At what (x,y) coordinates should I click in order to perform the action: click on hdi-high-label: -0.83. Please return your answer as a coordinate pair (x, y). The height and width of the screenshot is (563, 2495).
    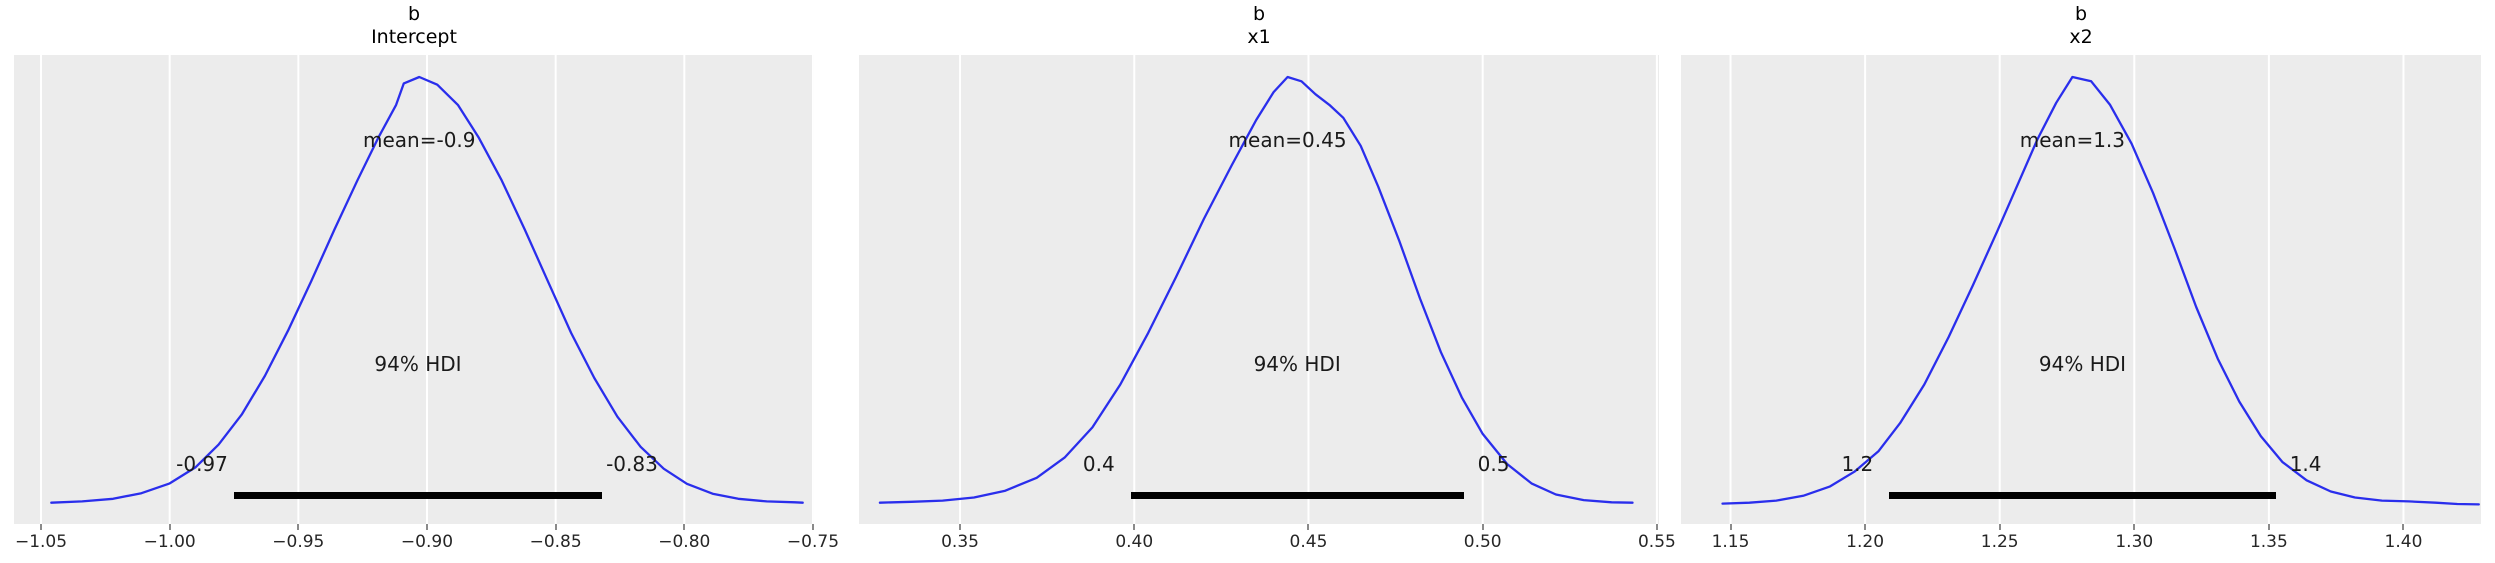
    Looking at the image, I should click on (632, 464).